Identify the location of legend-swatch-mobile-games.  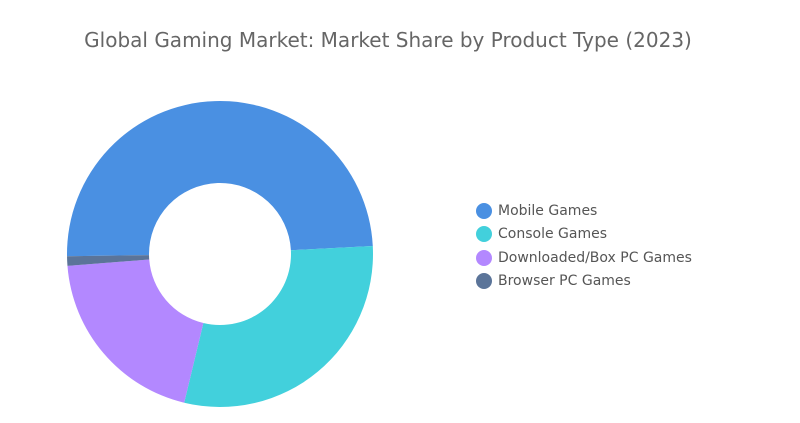
(484, 210).